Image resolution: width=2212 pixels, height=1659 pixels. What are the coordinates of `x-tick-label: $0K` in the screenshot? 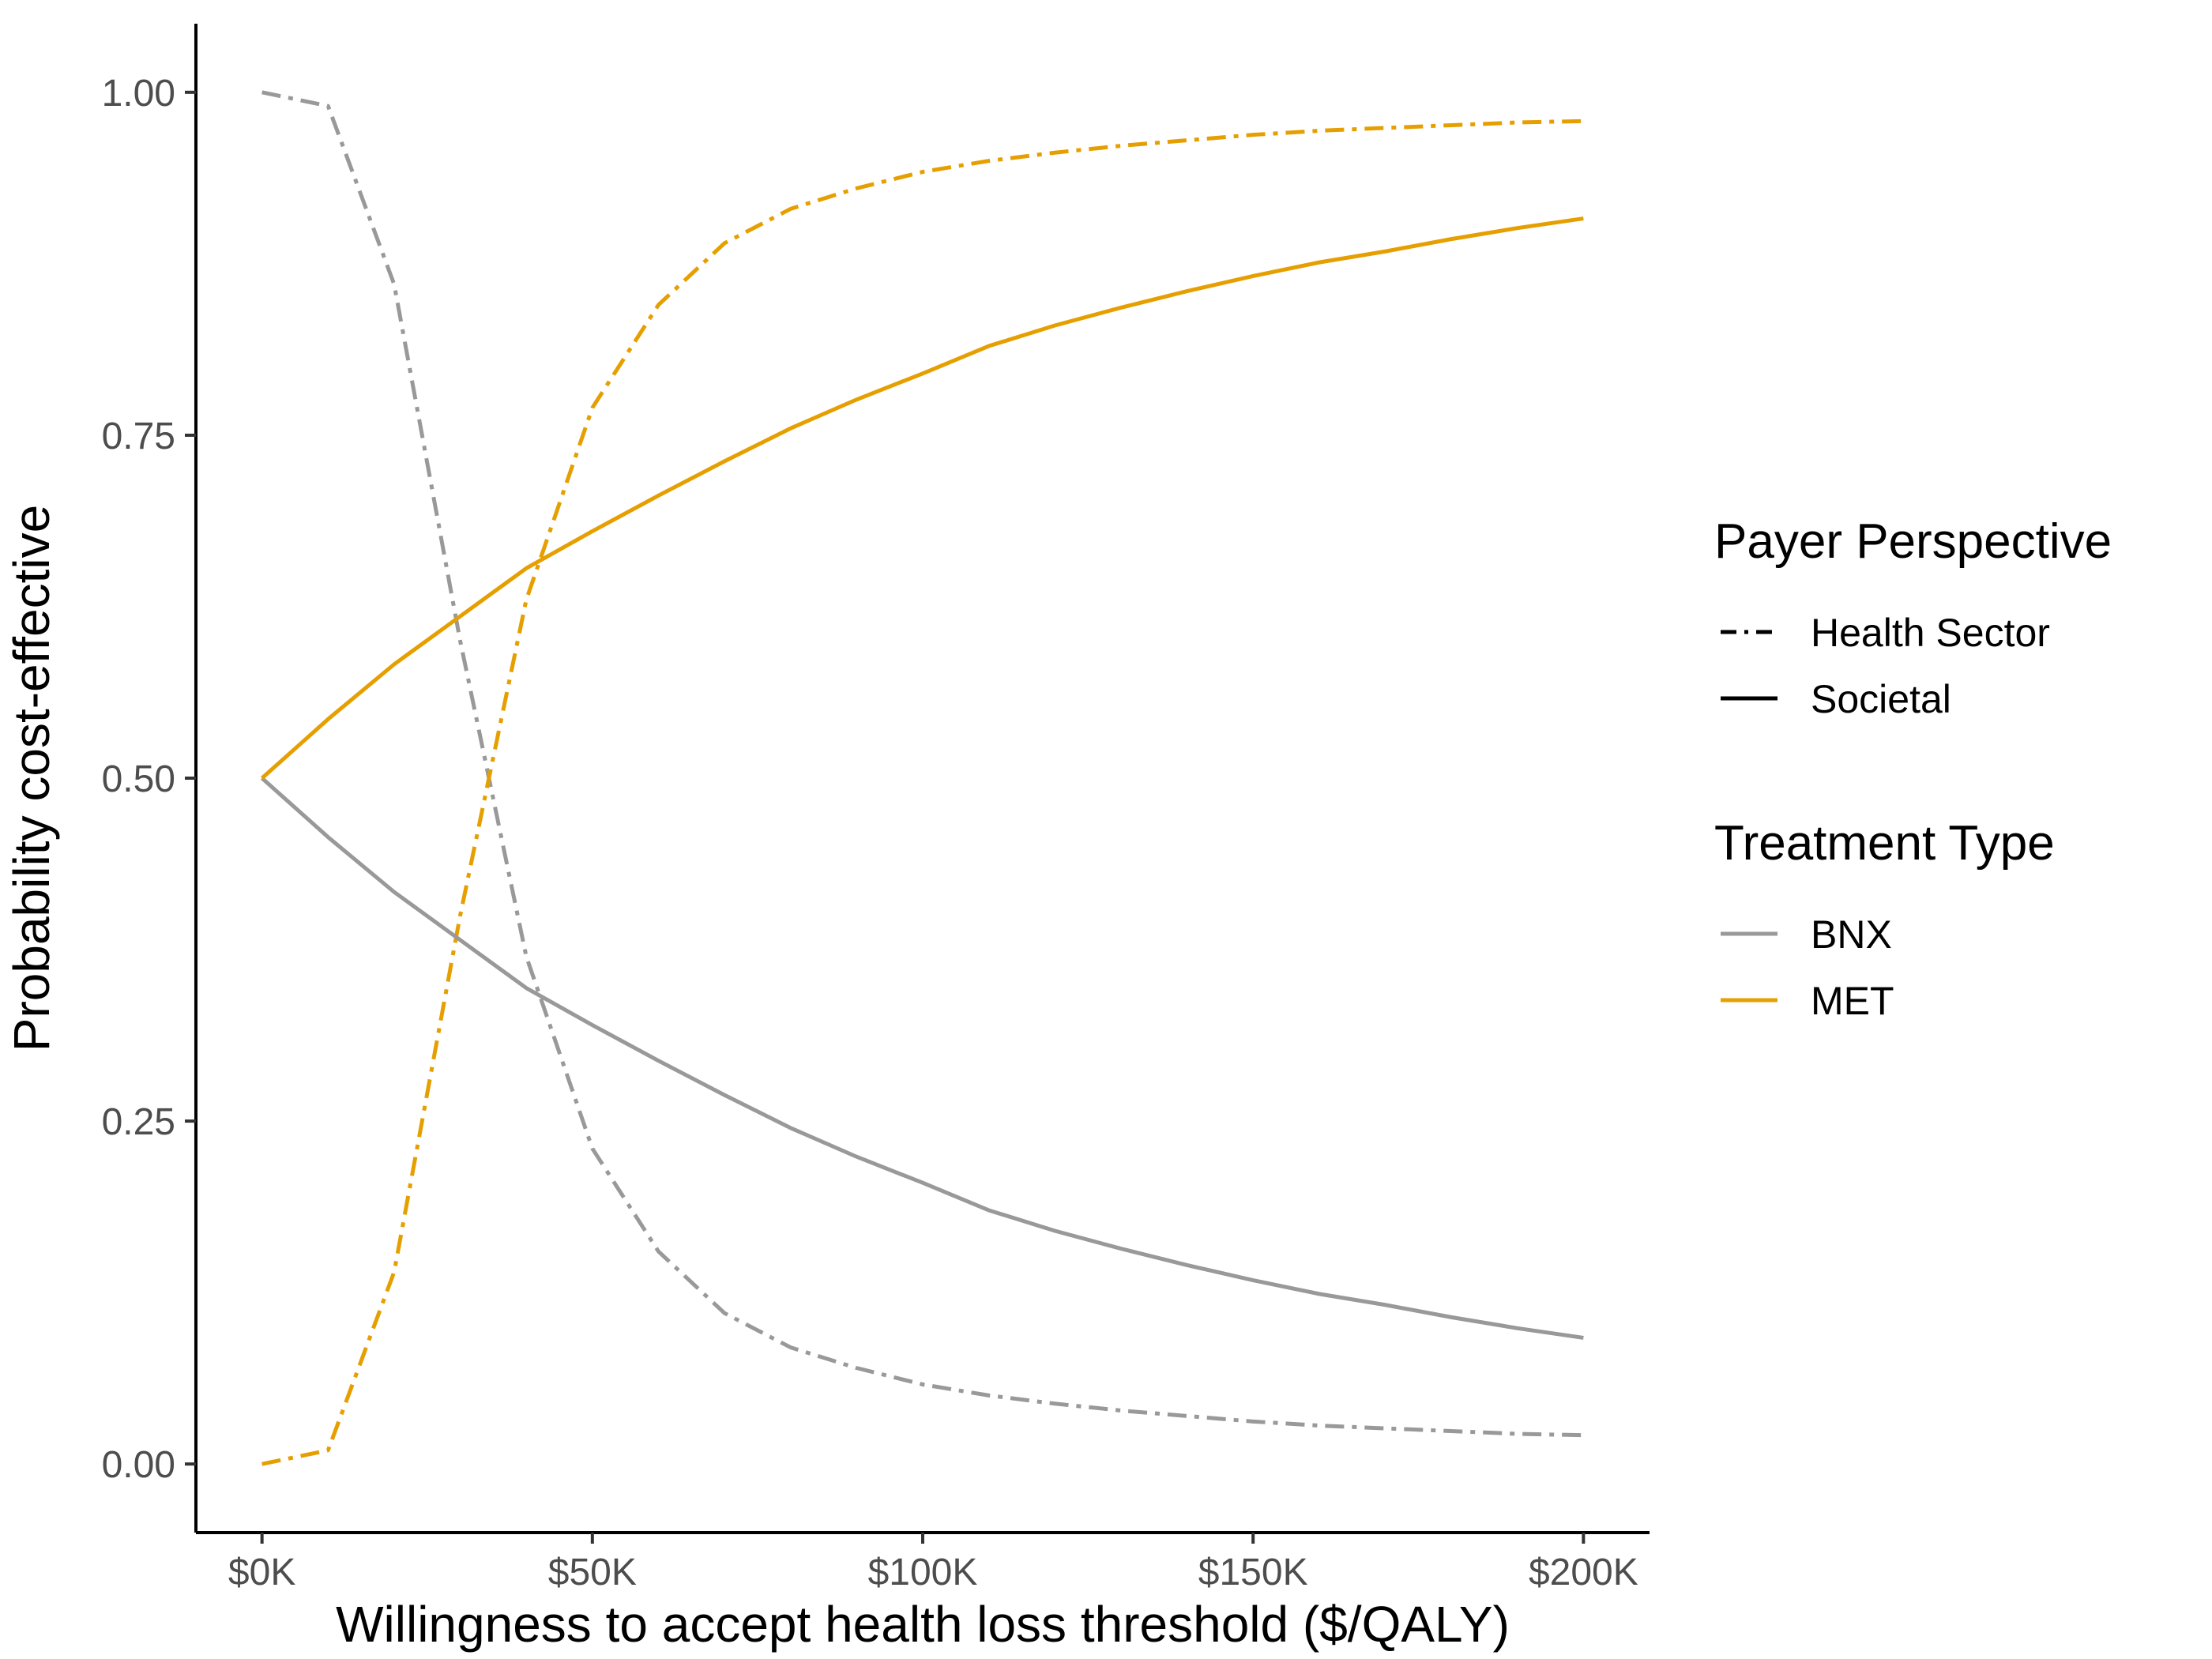 It's located at (262, 1573).